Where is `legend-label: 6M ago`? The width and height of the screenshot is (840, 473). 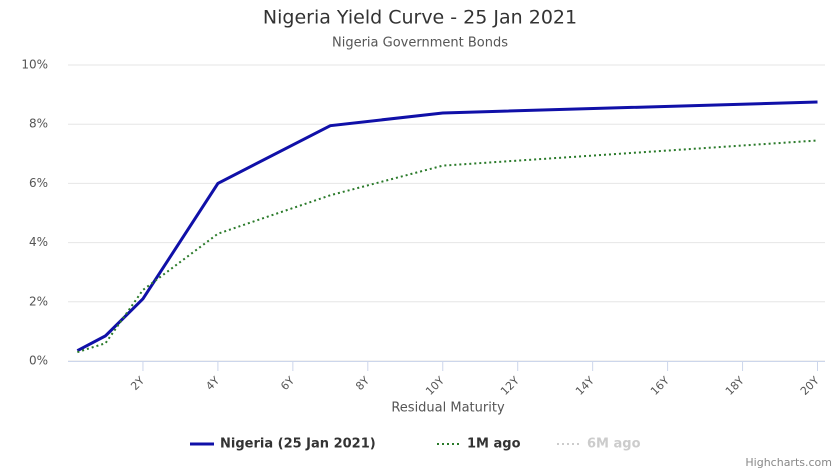 legend-label: 6M ago is located at coordinates (614, 444).